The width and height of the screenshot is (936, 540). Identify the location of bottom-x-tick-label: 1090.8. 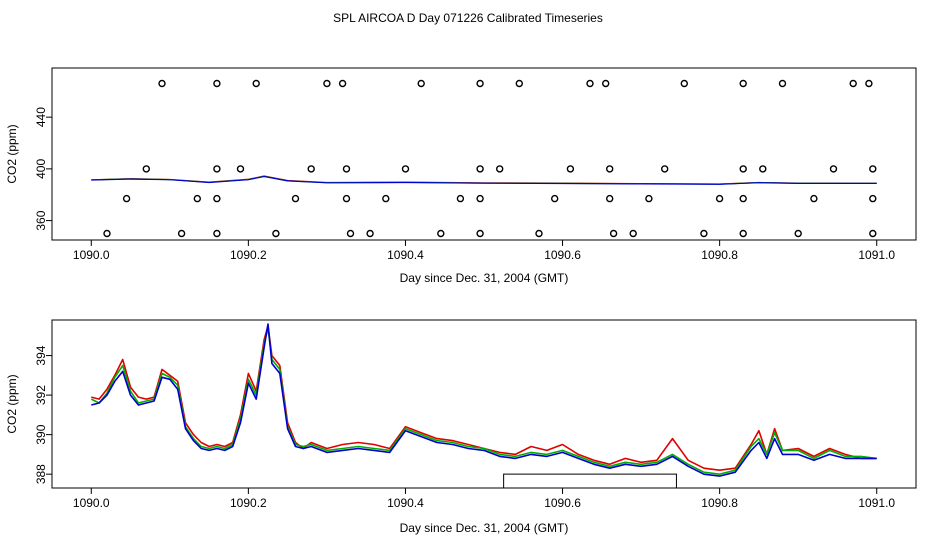
(719, 503).